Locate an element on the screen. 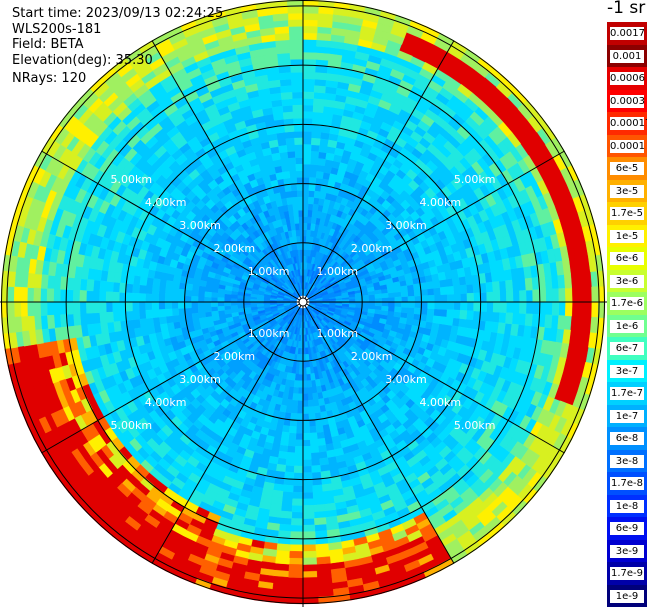 Image resolution: width=647 pixels, height=607 pixels. colorbar-cell: 1e-6 is located at coordinates (627, 325).